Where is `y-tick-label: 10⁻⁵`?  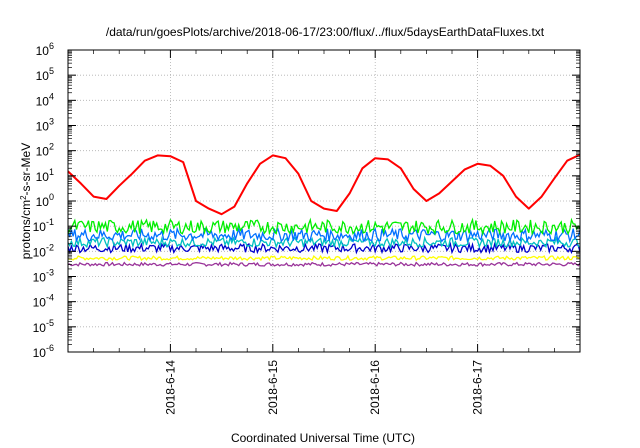
y-tick-label: 10⁻⁵ is located at coordinates (43, 326).